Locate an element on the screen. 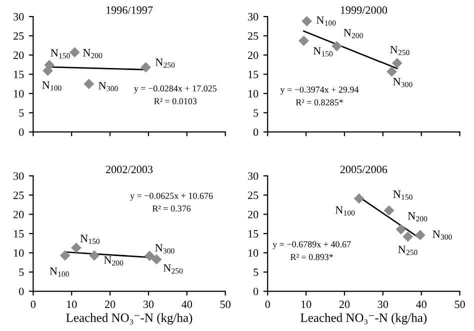 This screenshot has height=331, width=474. annotation: R² = 0.376 is located at coordinates (171, 208).